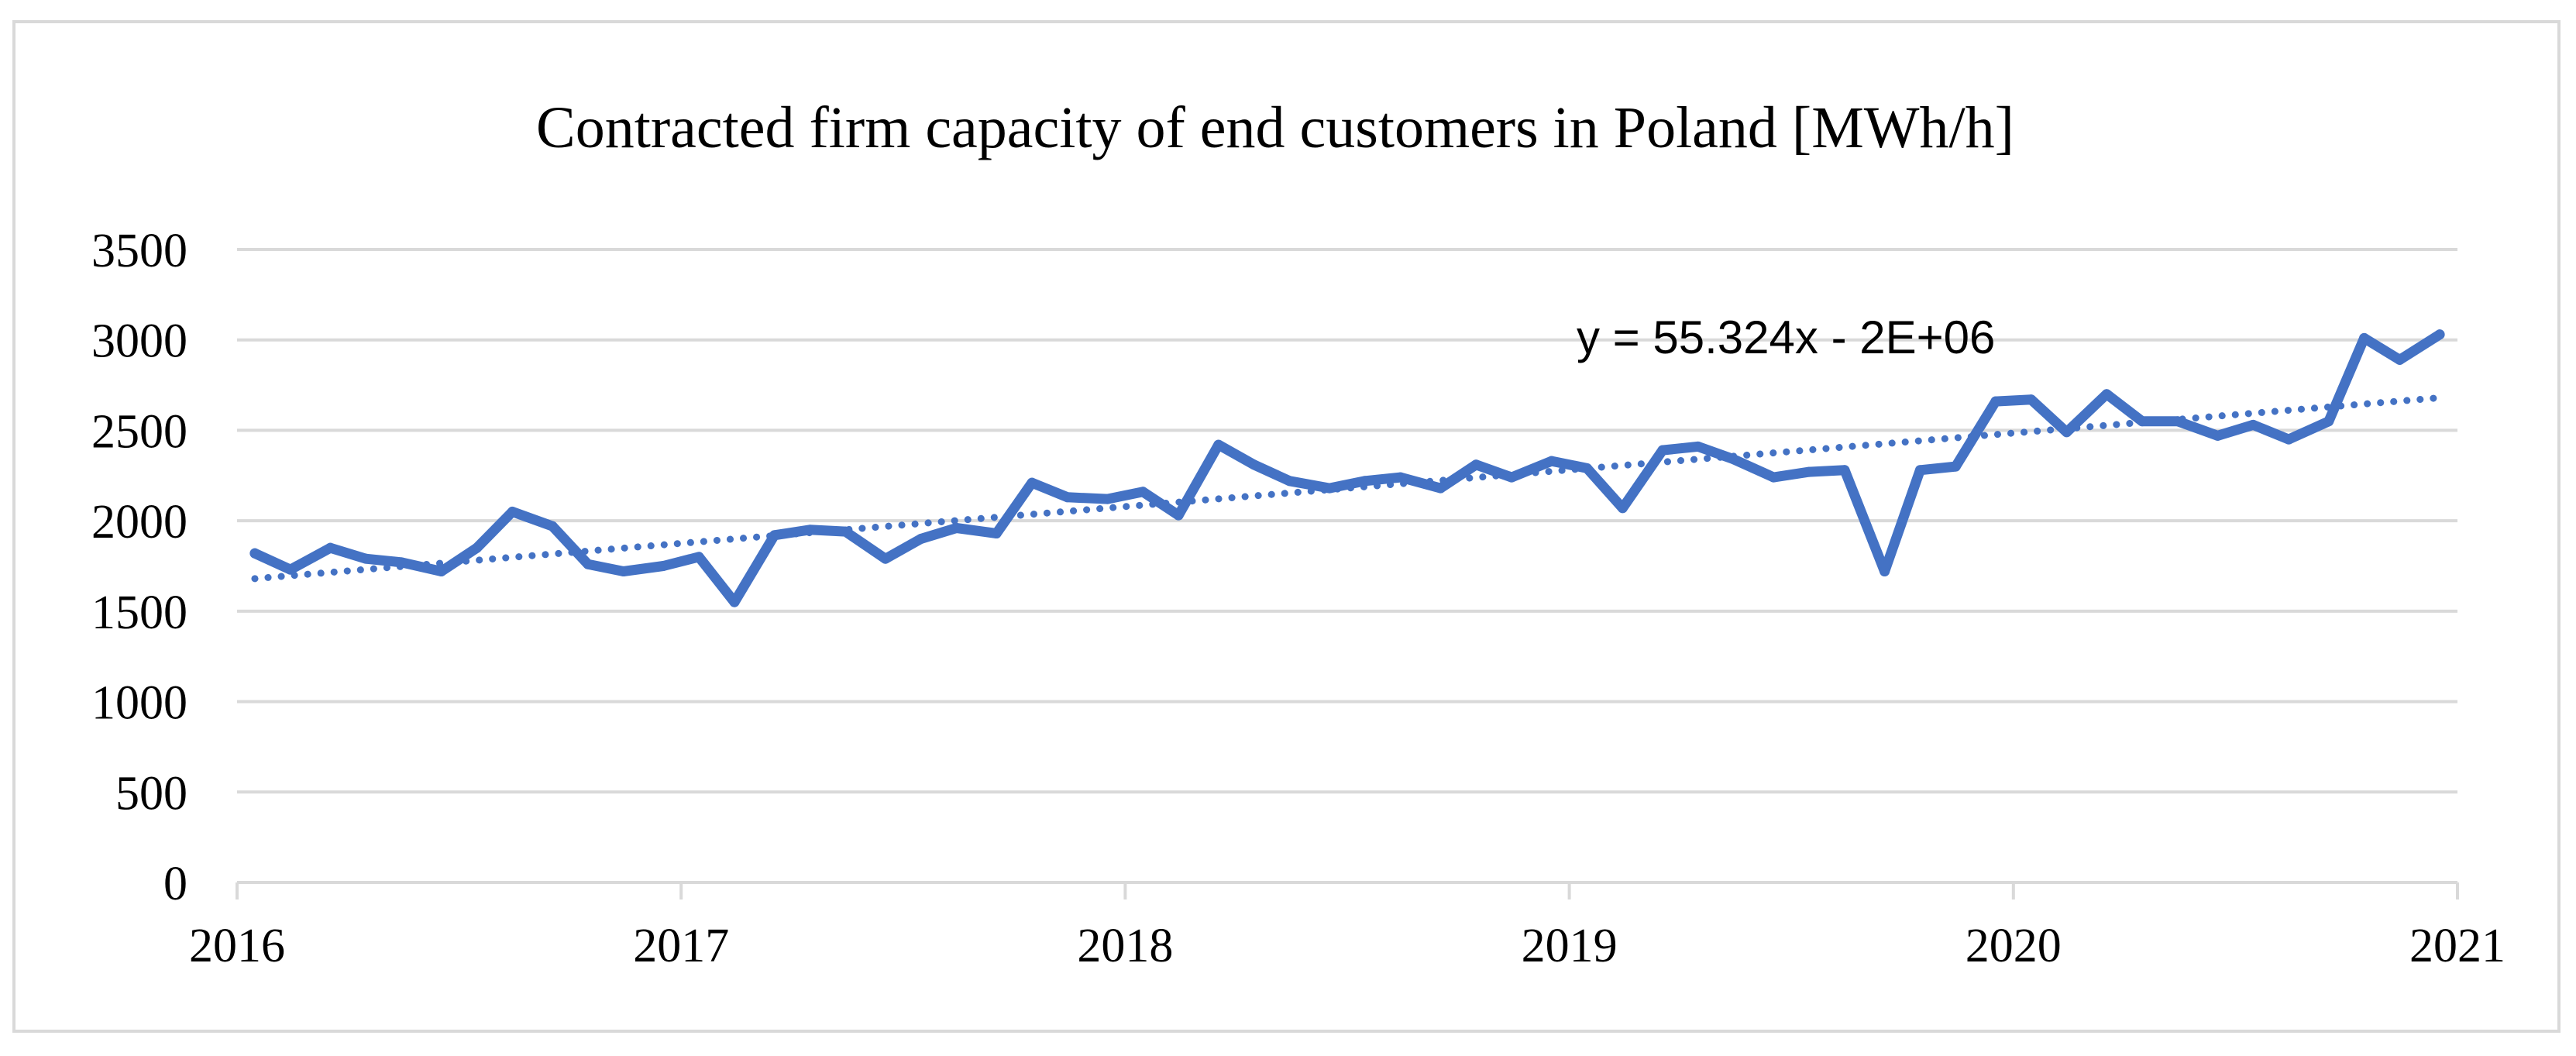  I want to click on y-tick-label-3500: 3500, so click(139, 251).